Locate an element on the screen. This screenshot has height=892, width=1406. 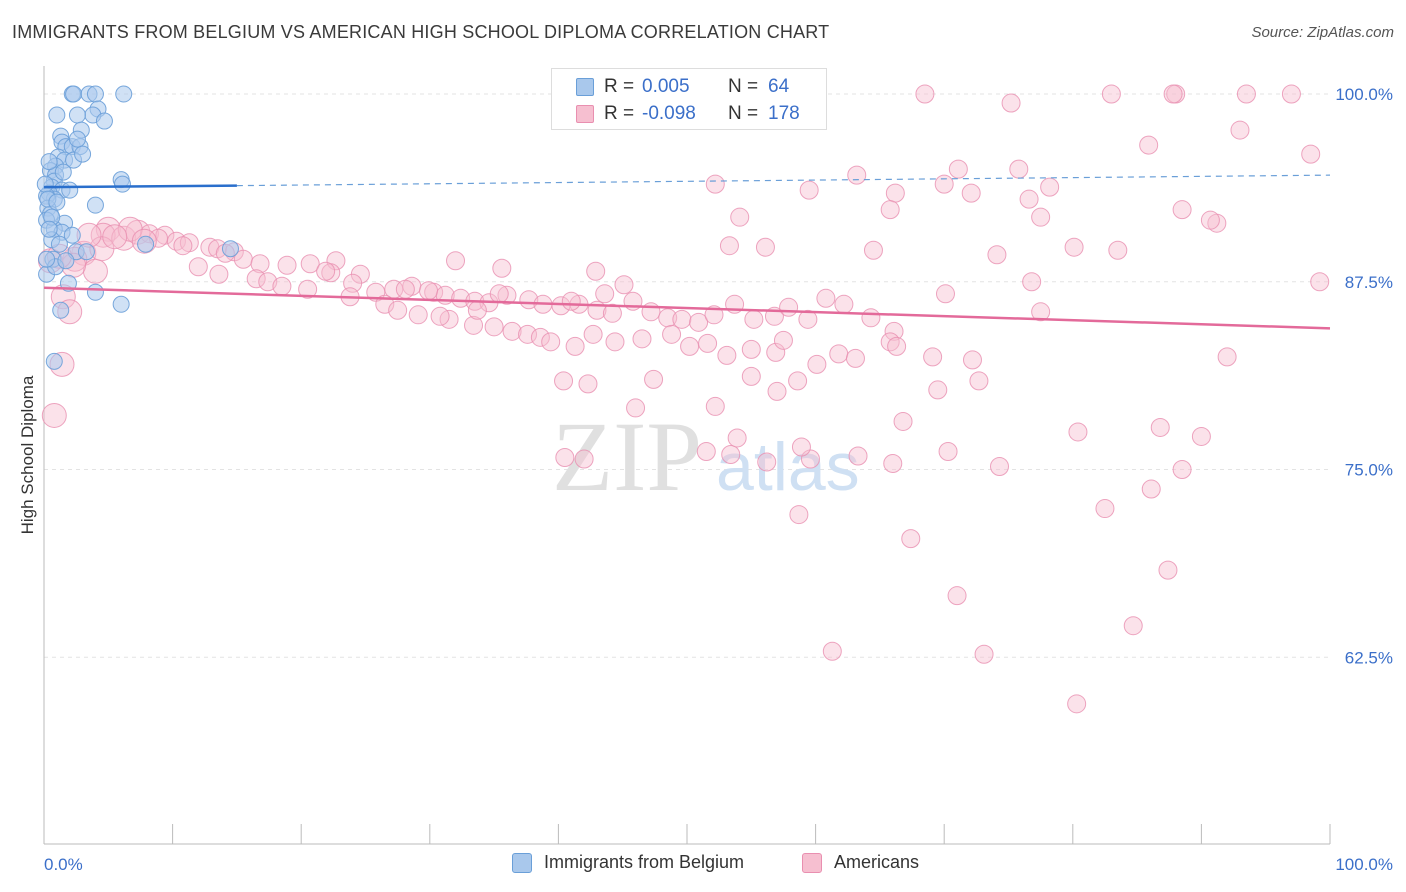
legend-row-americans: R = -0.098 N = 178 is located at coordinates (692, 114).